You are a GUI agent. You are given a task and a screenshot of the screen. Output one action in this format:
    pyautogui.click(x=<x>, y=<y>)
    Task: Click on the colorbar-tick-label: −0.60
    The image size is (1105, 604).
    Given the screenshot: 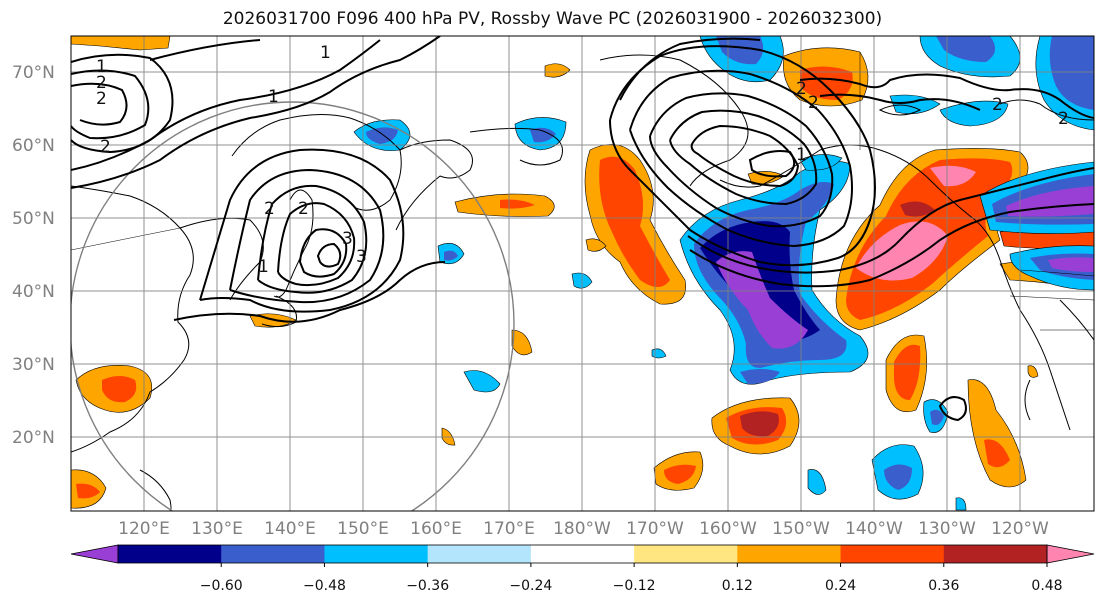 What is the action you would take?
    pyautogui.click(x=221, y=586)
    